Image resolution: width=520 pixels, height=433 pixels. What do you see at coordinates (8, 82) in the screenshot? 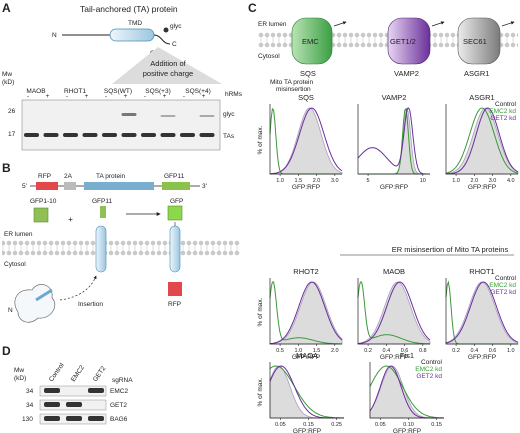
I see `kd-label: (kD)` at bounding box center [8, 82].